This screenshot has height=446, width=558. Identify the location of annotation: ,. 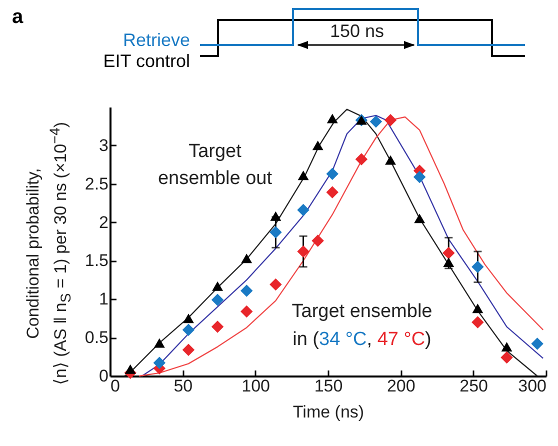
(370, 339).